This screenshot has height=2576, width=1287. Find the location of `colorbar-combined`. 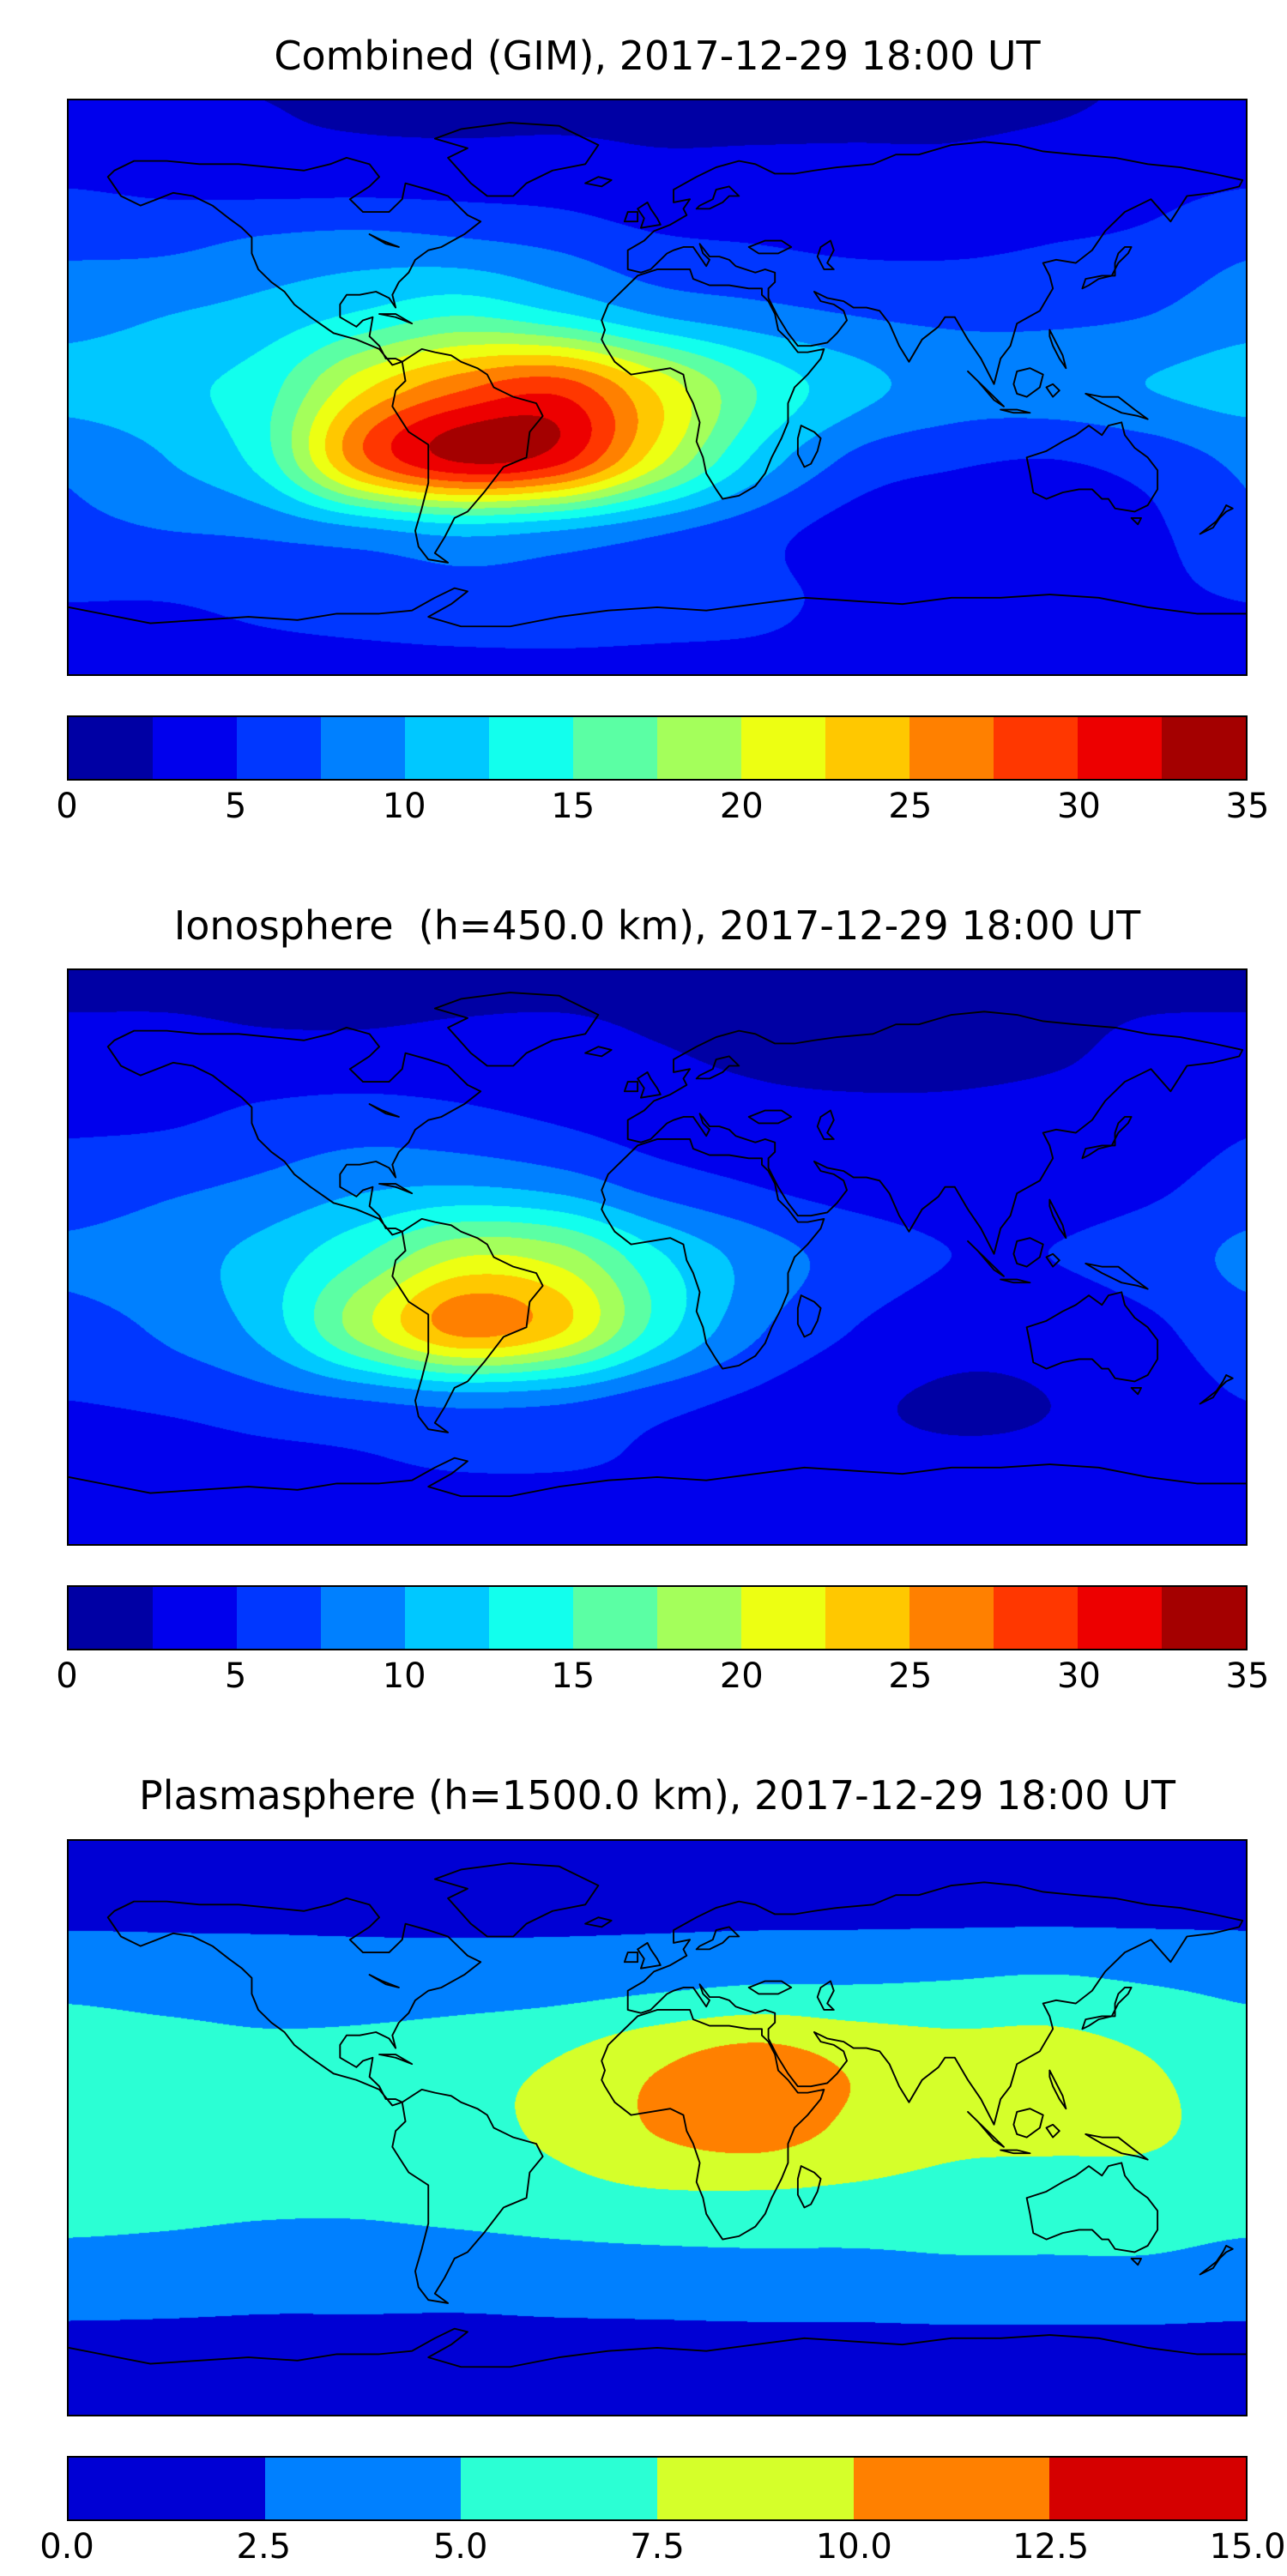

colorbar-combined is located at coordinates (657, 748).